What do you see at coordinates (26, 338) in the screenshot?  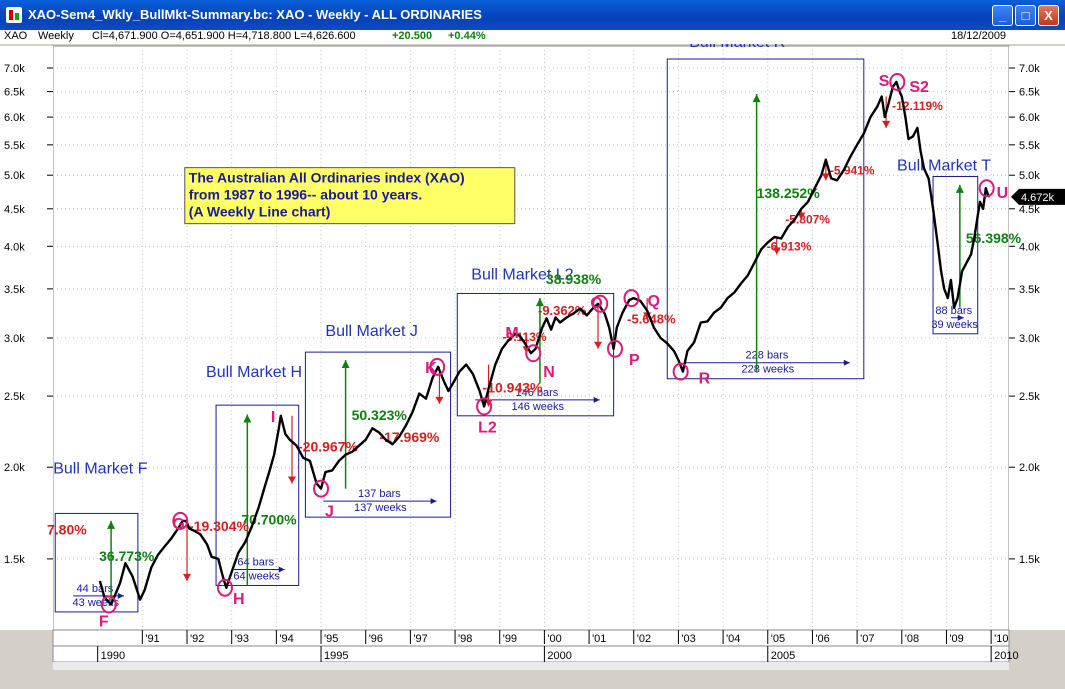 I see `left-margin` at bounding box center [26, 338].